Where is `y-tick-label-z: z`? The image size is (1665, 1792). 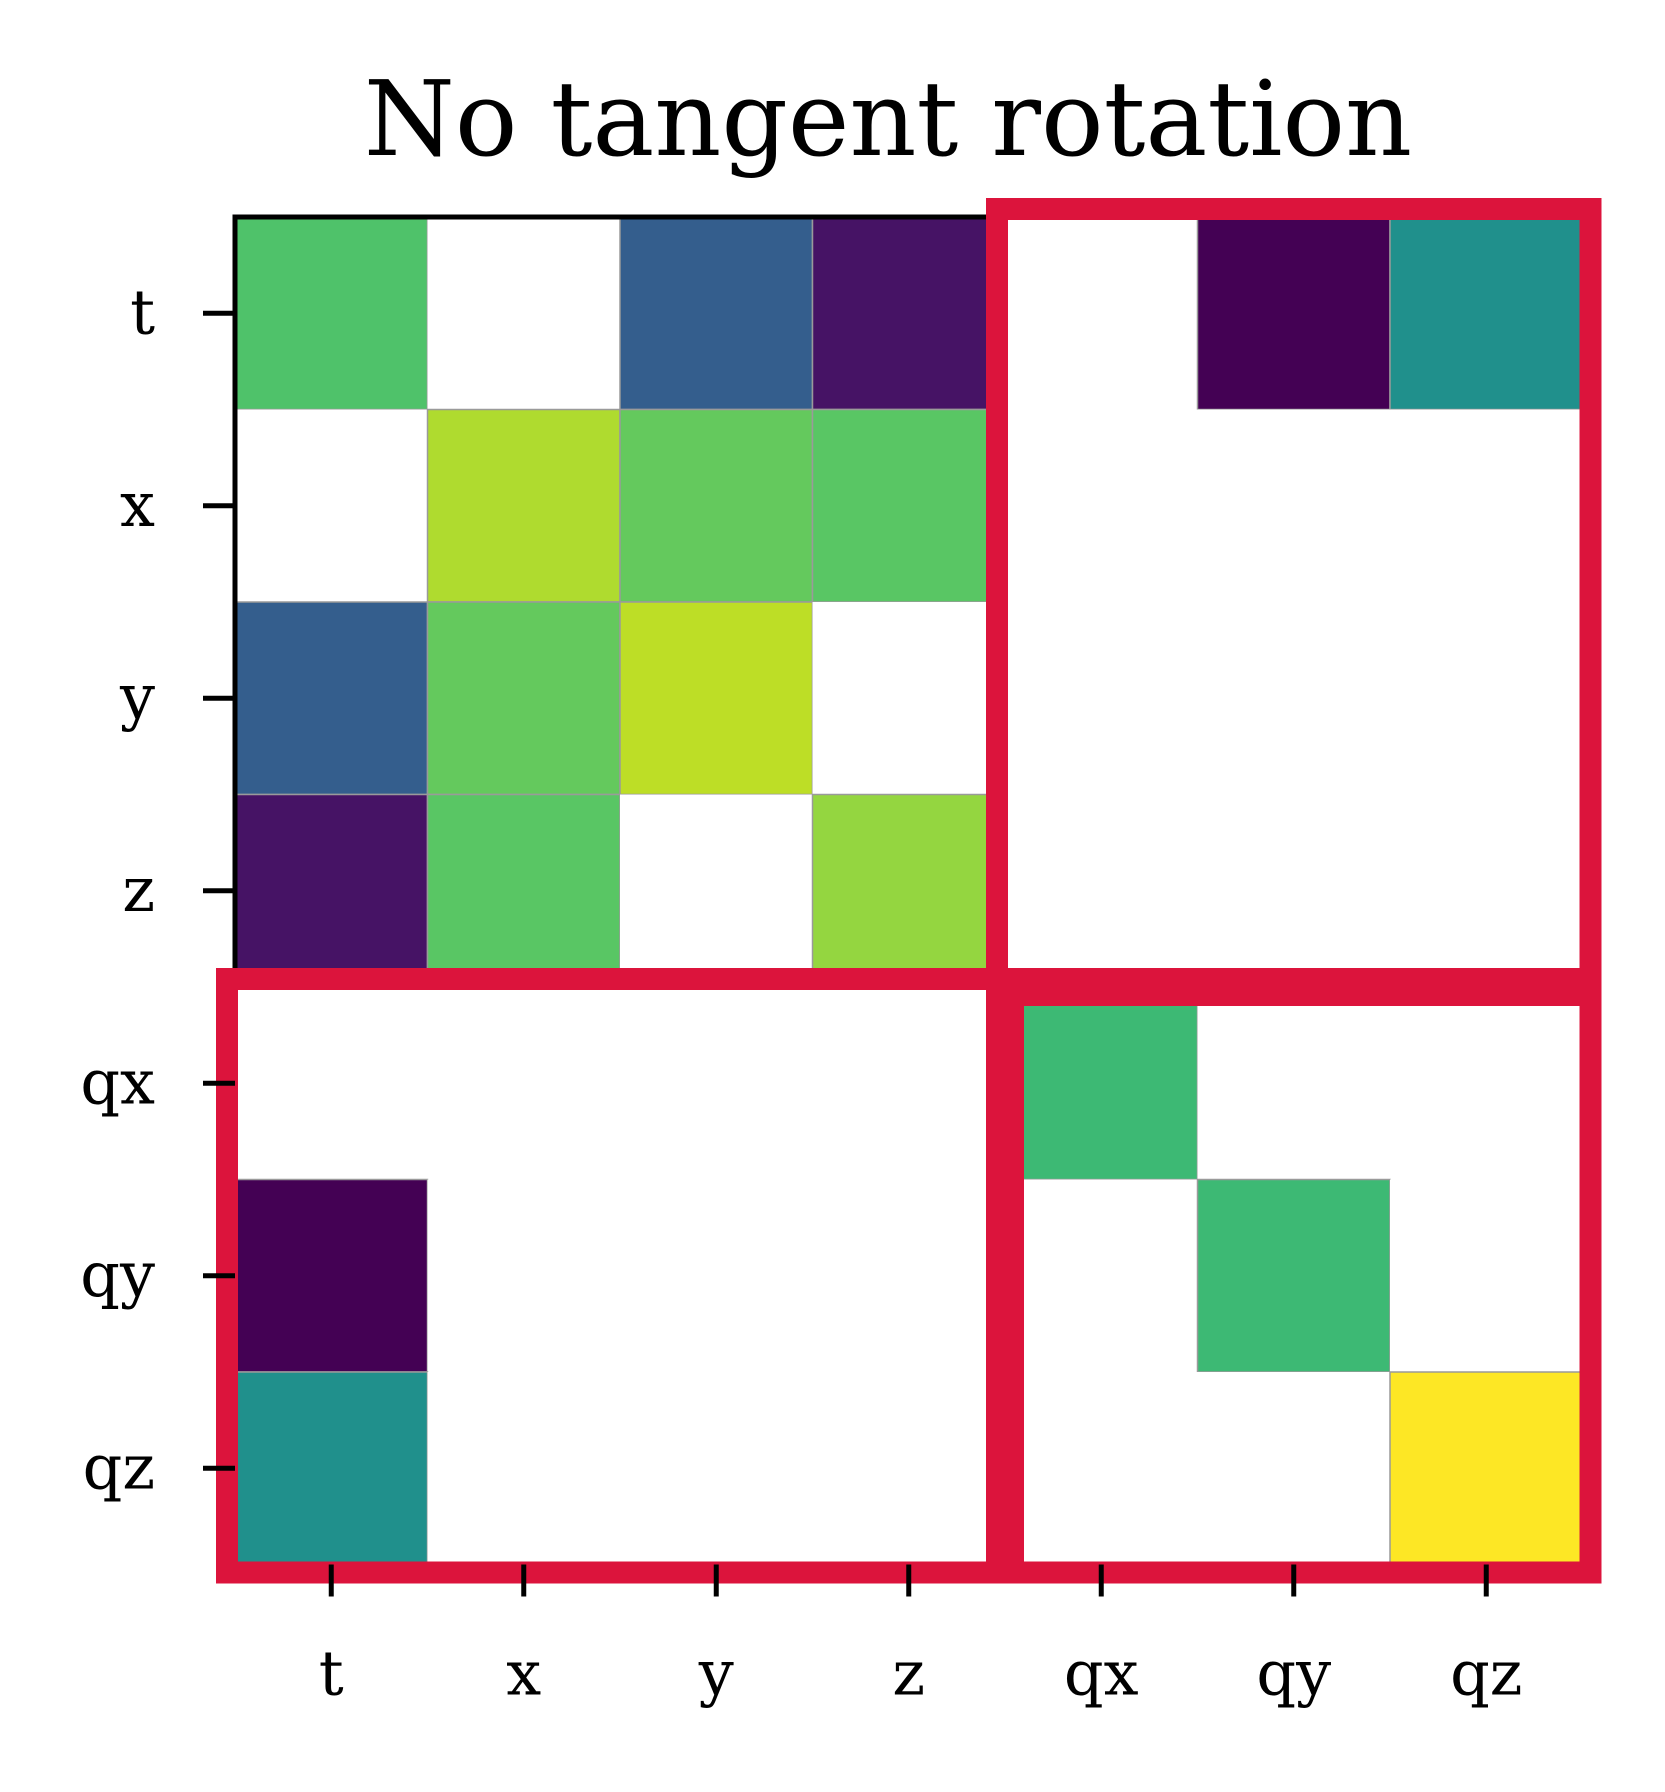
y-tick-label-z: z is located at coordinates (138, 889).